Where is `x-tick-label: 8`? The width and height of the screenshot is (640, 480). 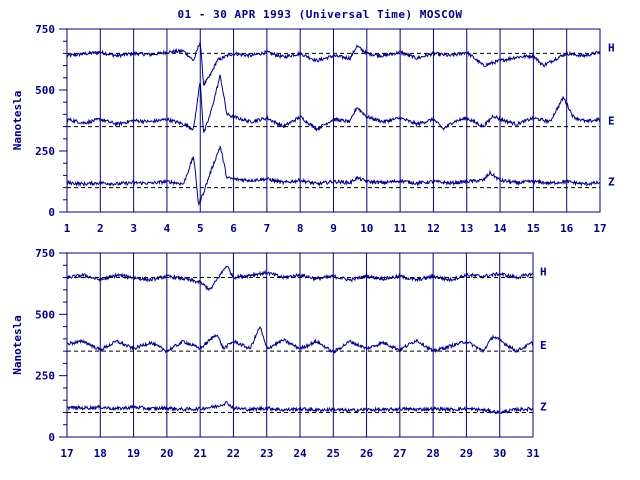
x-tick-label: 8 is located at coordinates (300, 228).